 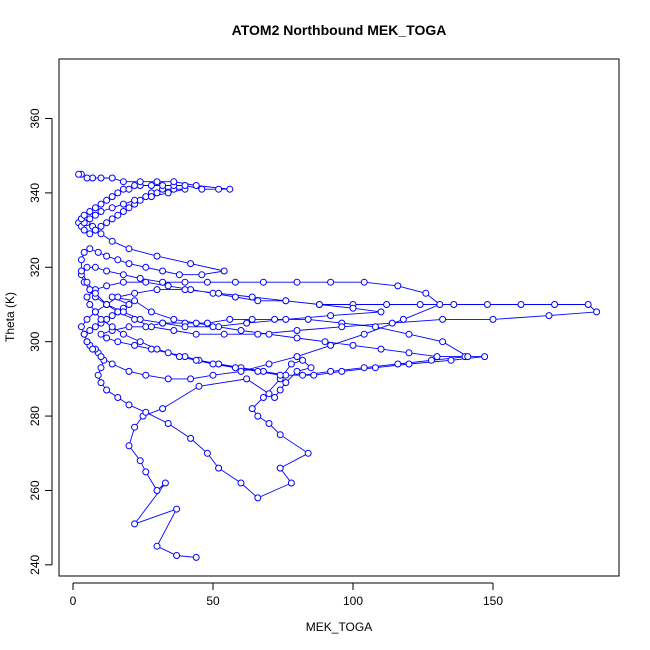 I want to click on chart-title: ATOM2 Northbound MEK_TOGA, so click(x=339, y=30).